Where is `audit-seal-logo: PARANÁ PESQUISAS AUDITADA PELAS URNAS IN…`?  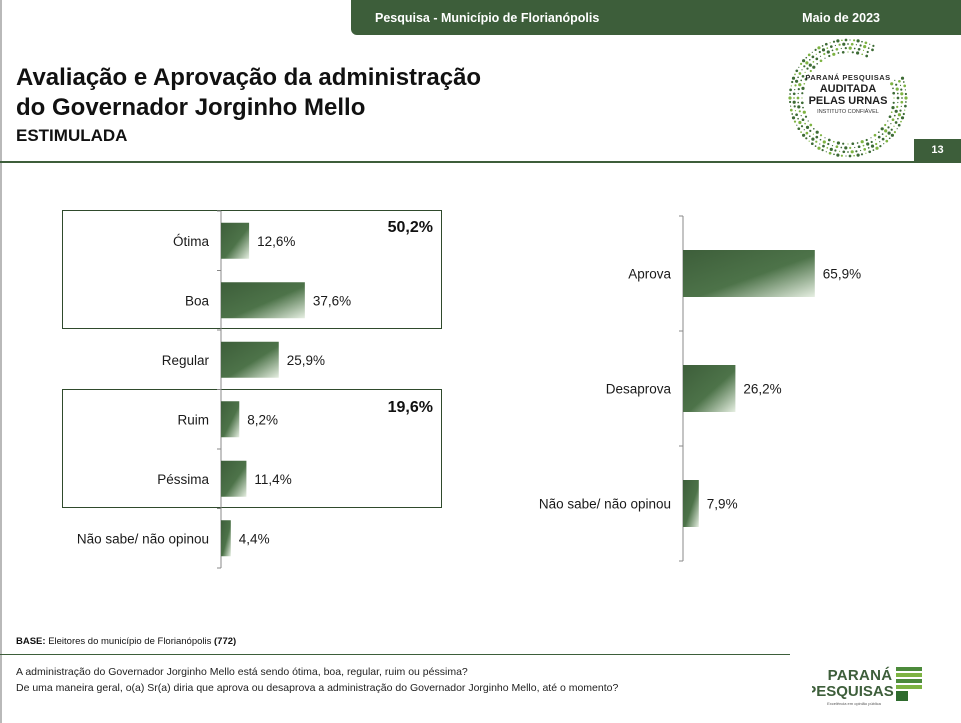
audit-seal-logo: PARANÁ PESQUISAS AUDITADA PELAS URNAS IN… is located at coordinates (848, 98).